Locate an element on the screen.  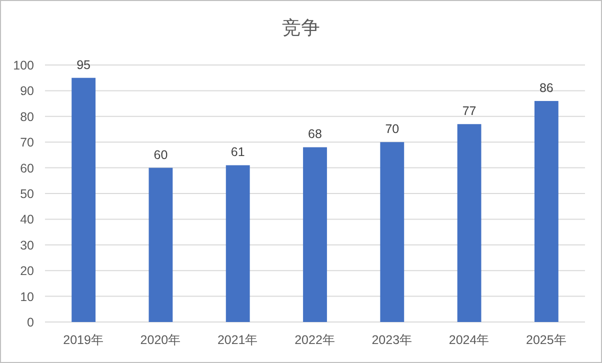
x-tick-label: 2019年 is located at coordinates (83, 340).